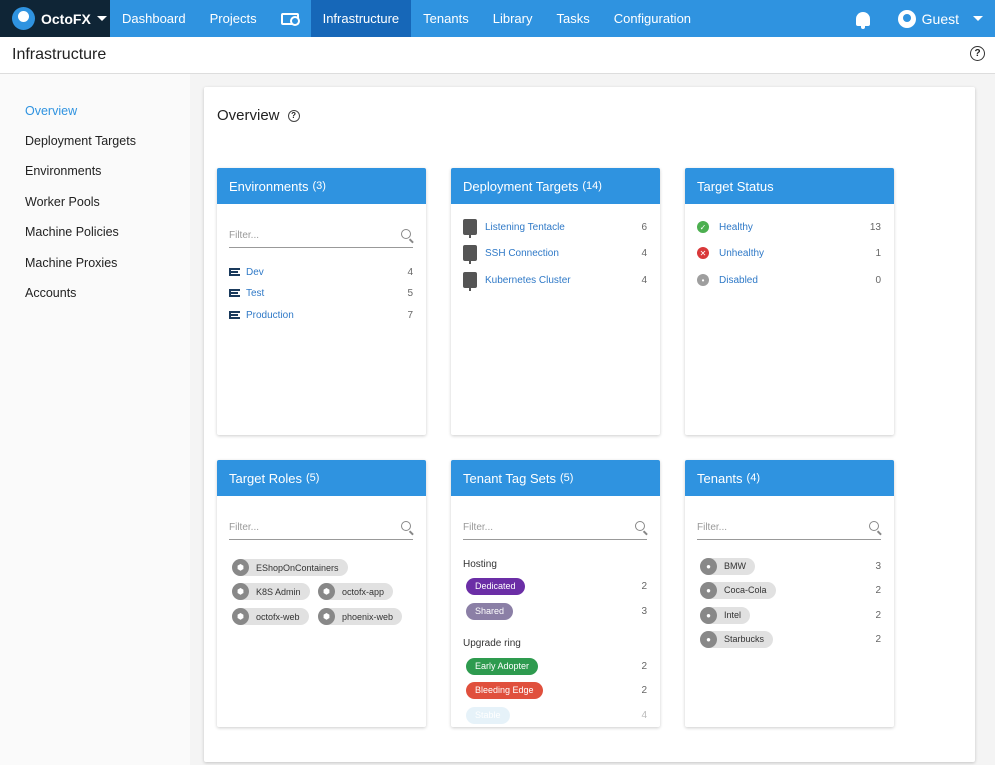 The height and width of the screenshot is (765, 995). What do you see at coordinates (504, 690) in the screenshot?
I see `tag-chip: Bleeding Edge` at bounding box center [504, 690].